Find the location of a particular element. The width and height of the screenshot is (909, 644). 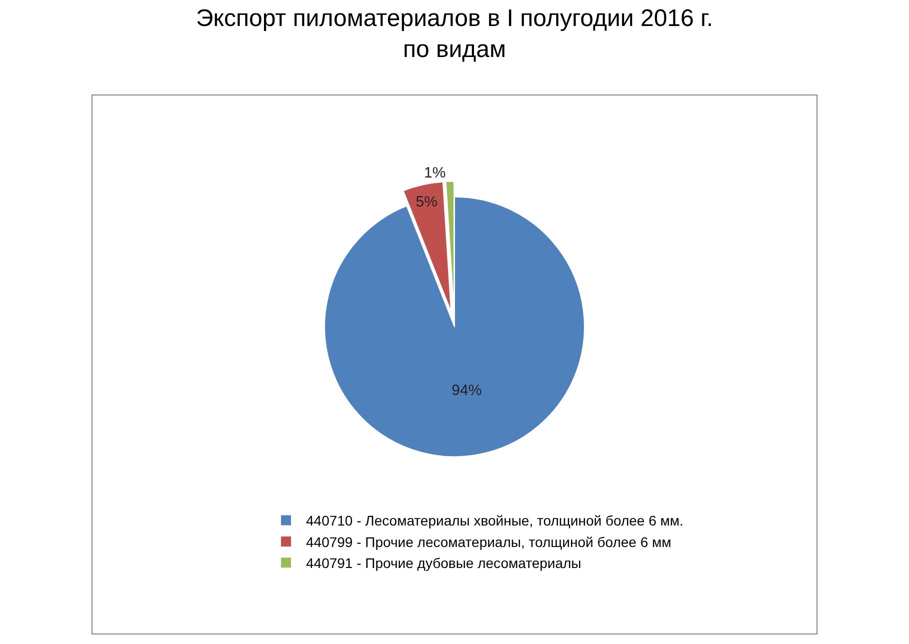

chart-title: Экспорт пиломатериалов в I полугодии 2016 г. по видам is located at coordinates (455, 33).